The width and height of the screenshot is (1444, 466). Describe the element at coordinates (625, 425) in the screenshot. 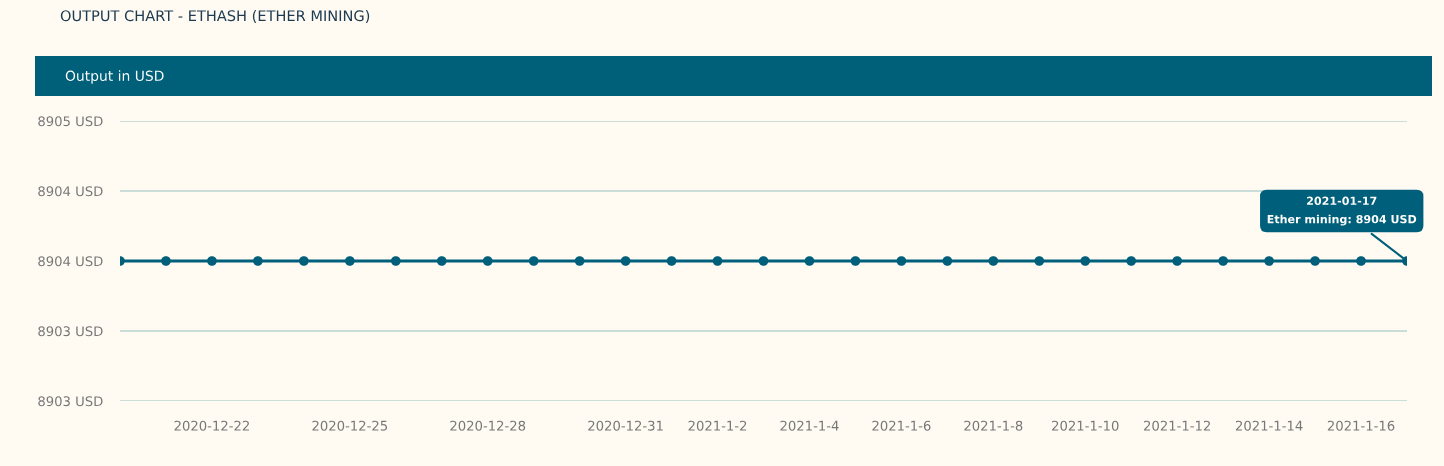

I see `x-tick-label: 2020-12-31` at that location.